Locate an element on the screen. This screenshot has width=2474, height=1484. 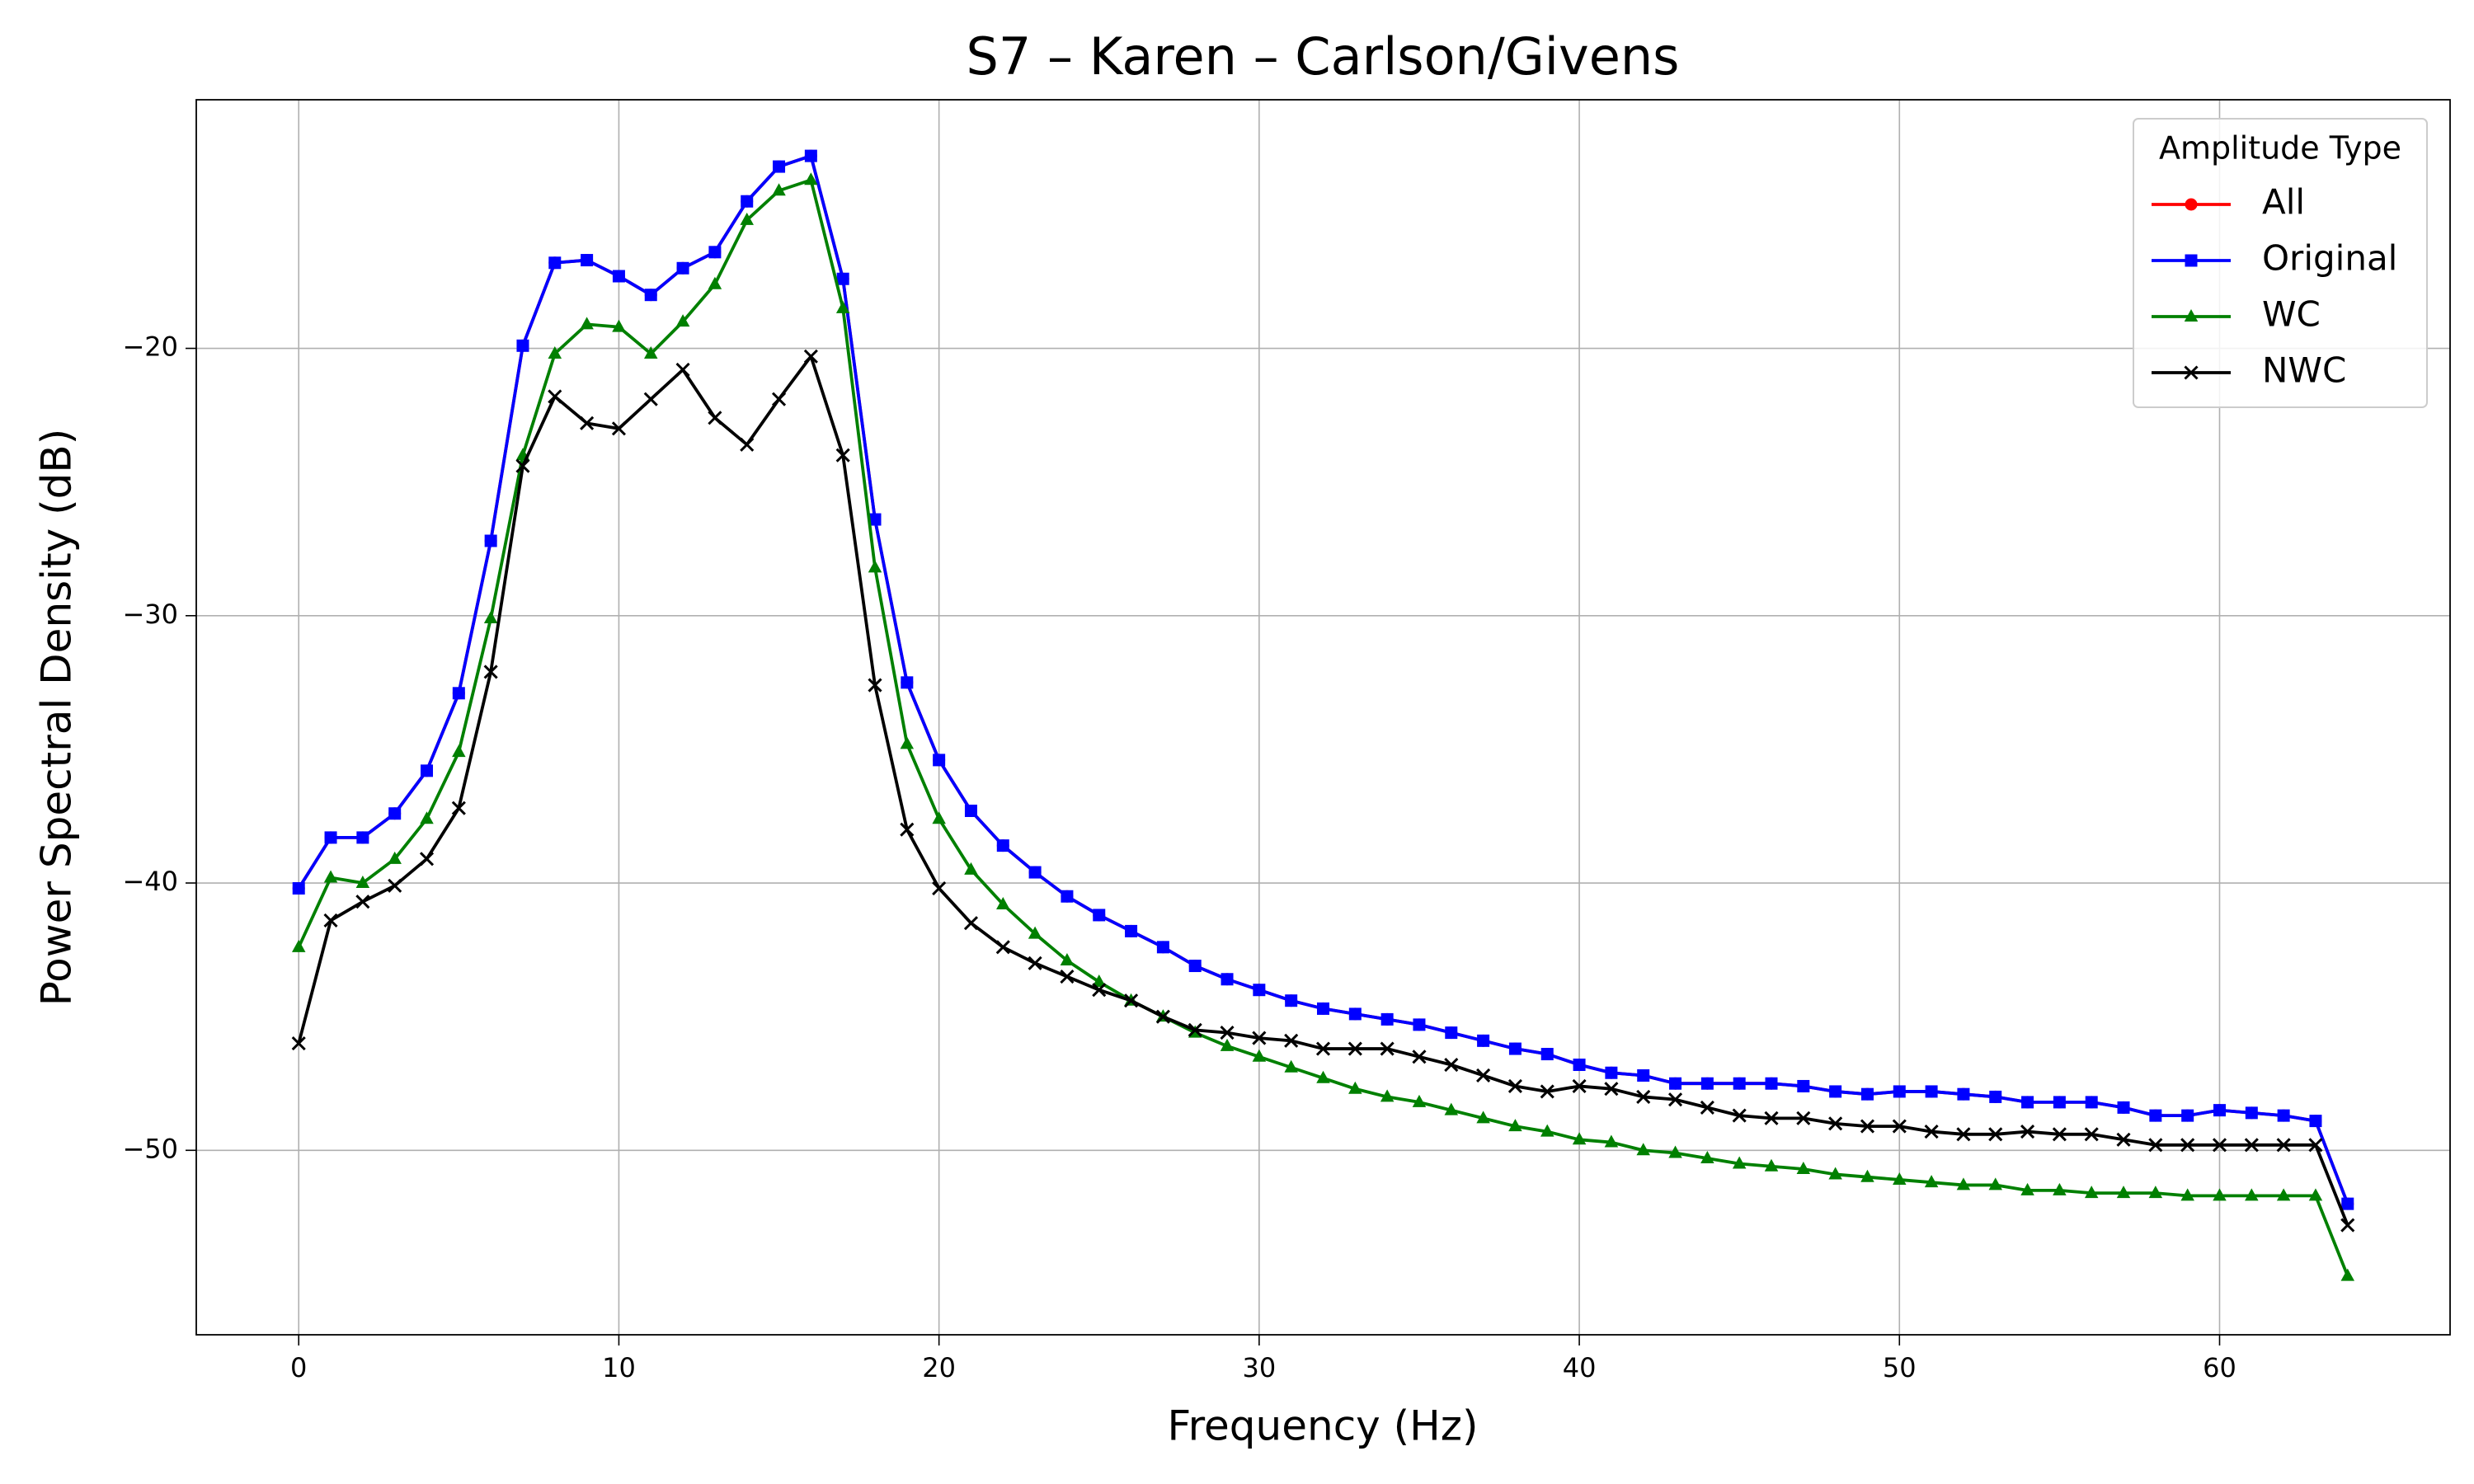
x-tick-label: 40 is located at coordinates (1580, 1367).